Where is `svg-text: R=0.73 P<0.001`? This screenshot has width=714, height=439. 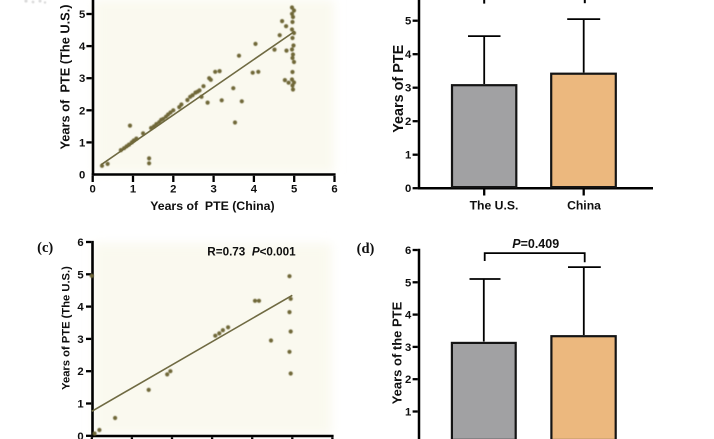 svg-text: R=0.73 P<0.001 is located at coordinates (251, 252).